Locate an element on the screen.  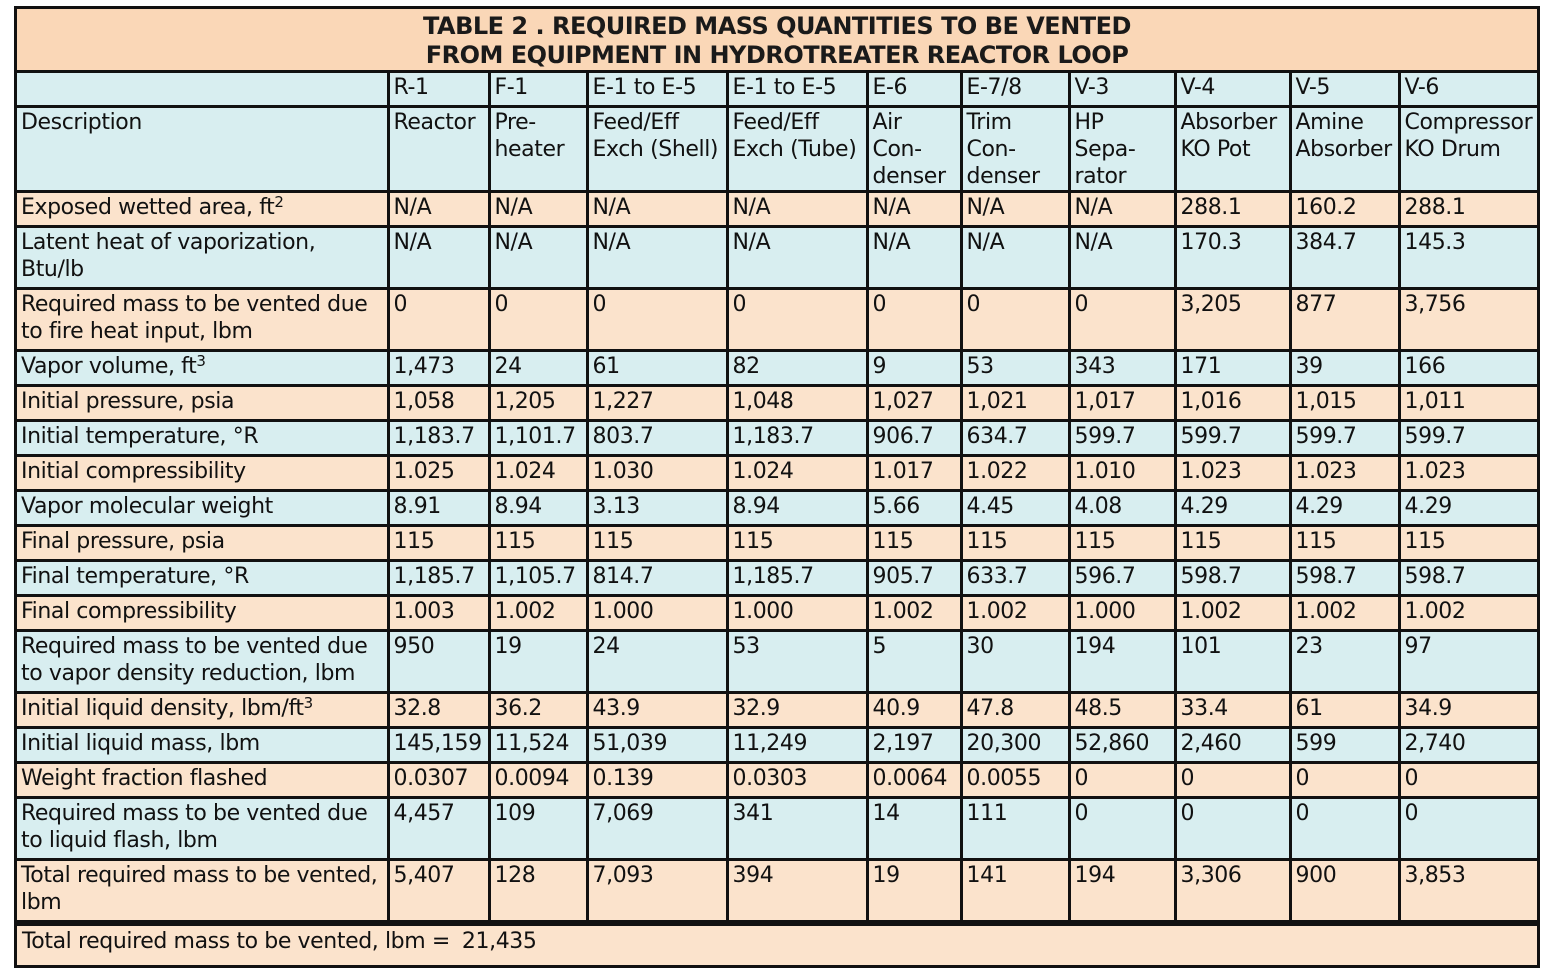
value-cell: 1,017 is located at coordinates (1122, 403).